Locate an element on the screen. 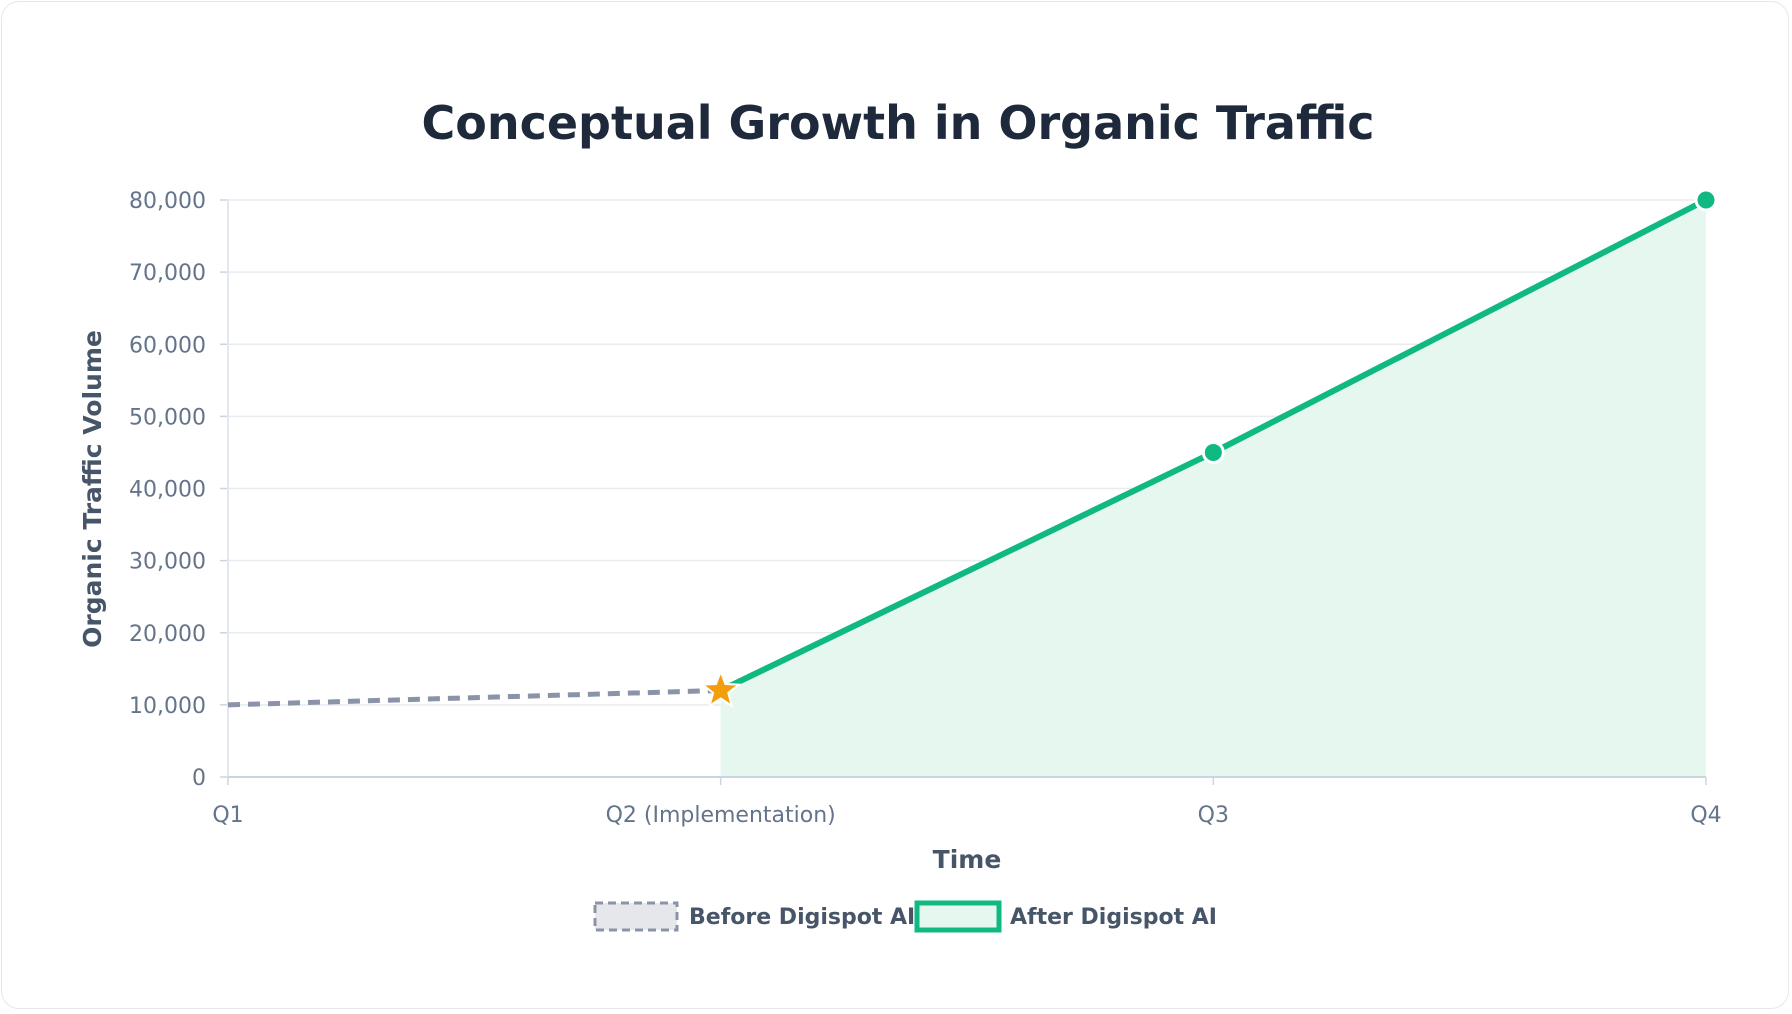 The width and height of the screenshot is (1792, 1014). y-tick-label: 0 is located at coordinates (199, 778).